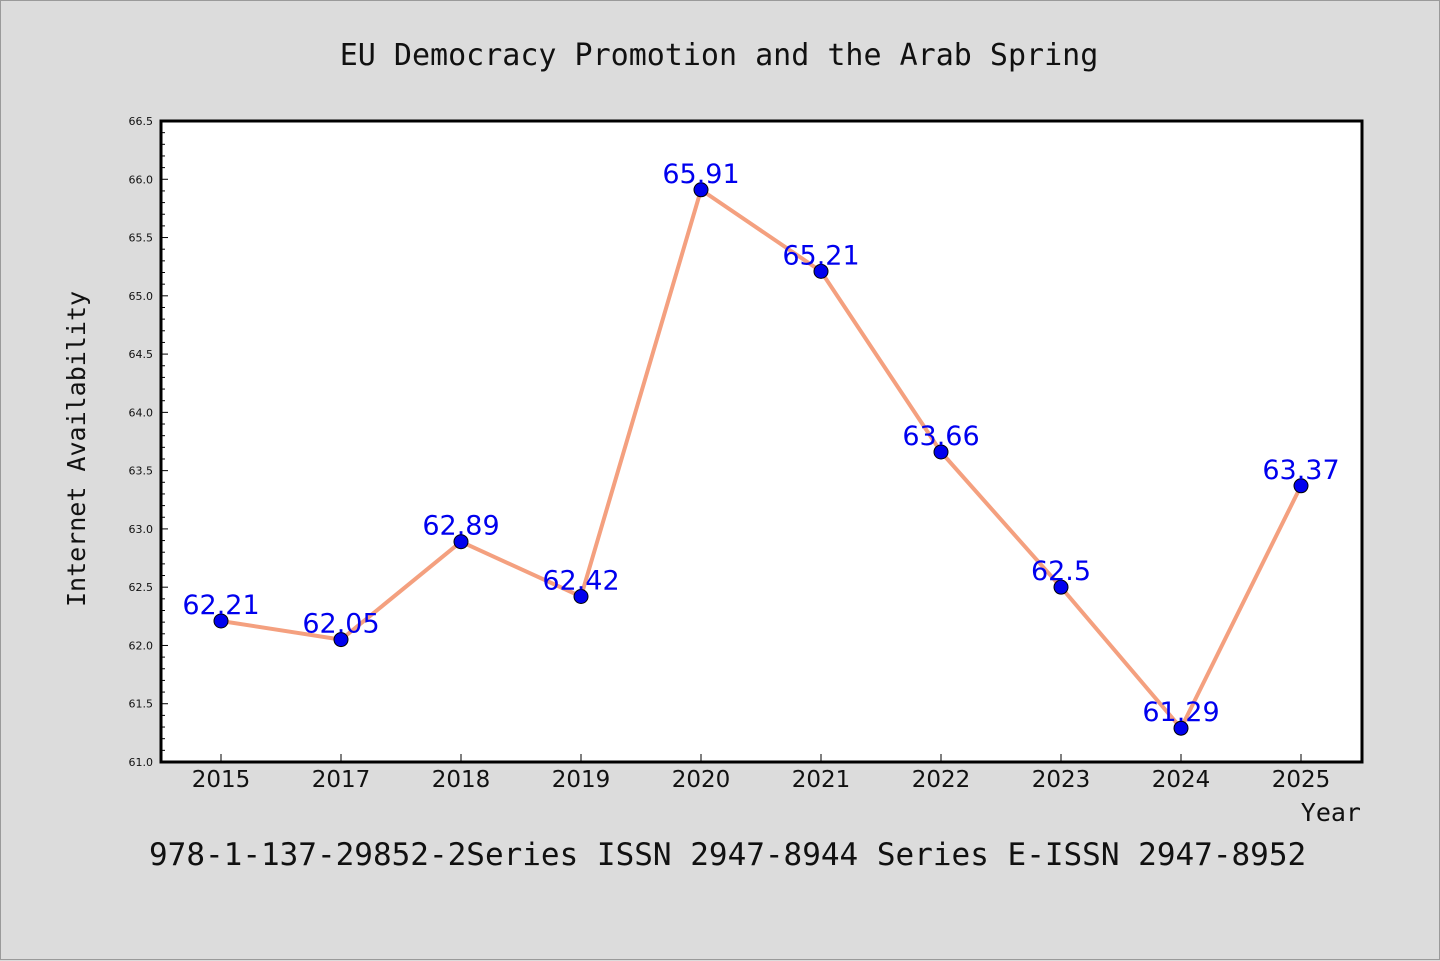 The height and width of the screenshot is (961, 1440). Describe the element at coordinates (761, 773) in the screenshot. I see `x-axis: 2015 2017 2018 2019 2020 2021 2022 2023 2024 2025` at that location.